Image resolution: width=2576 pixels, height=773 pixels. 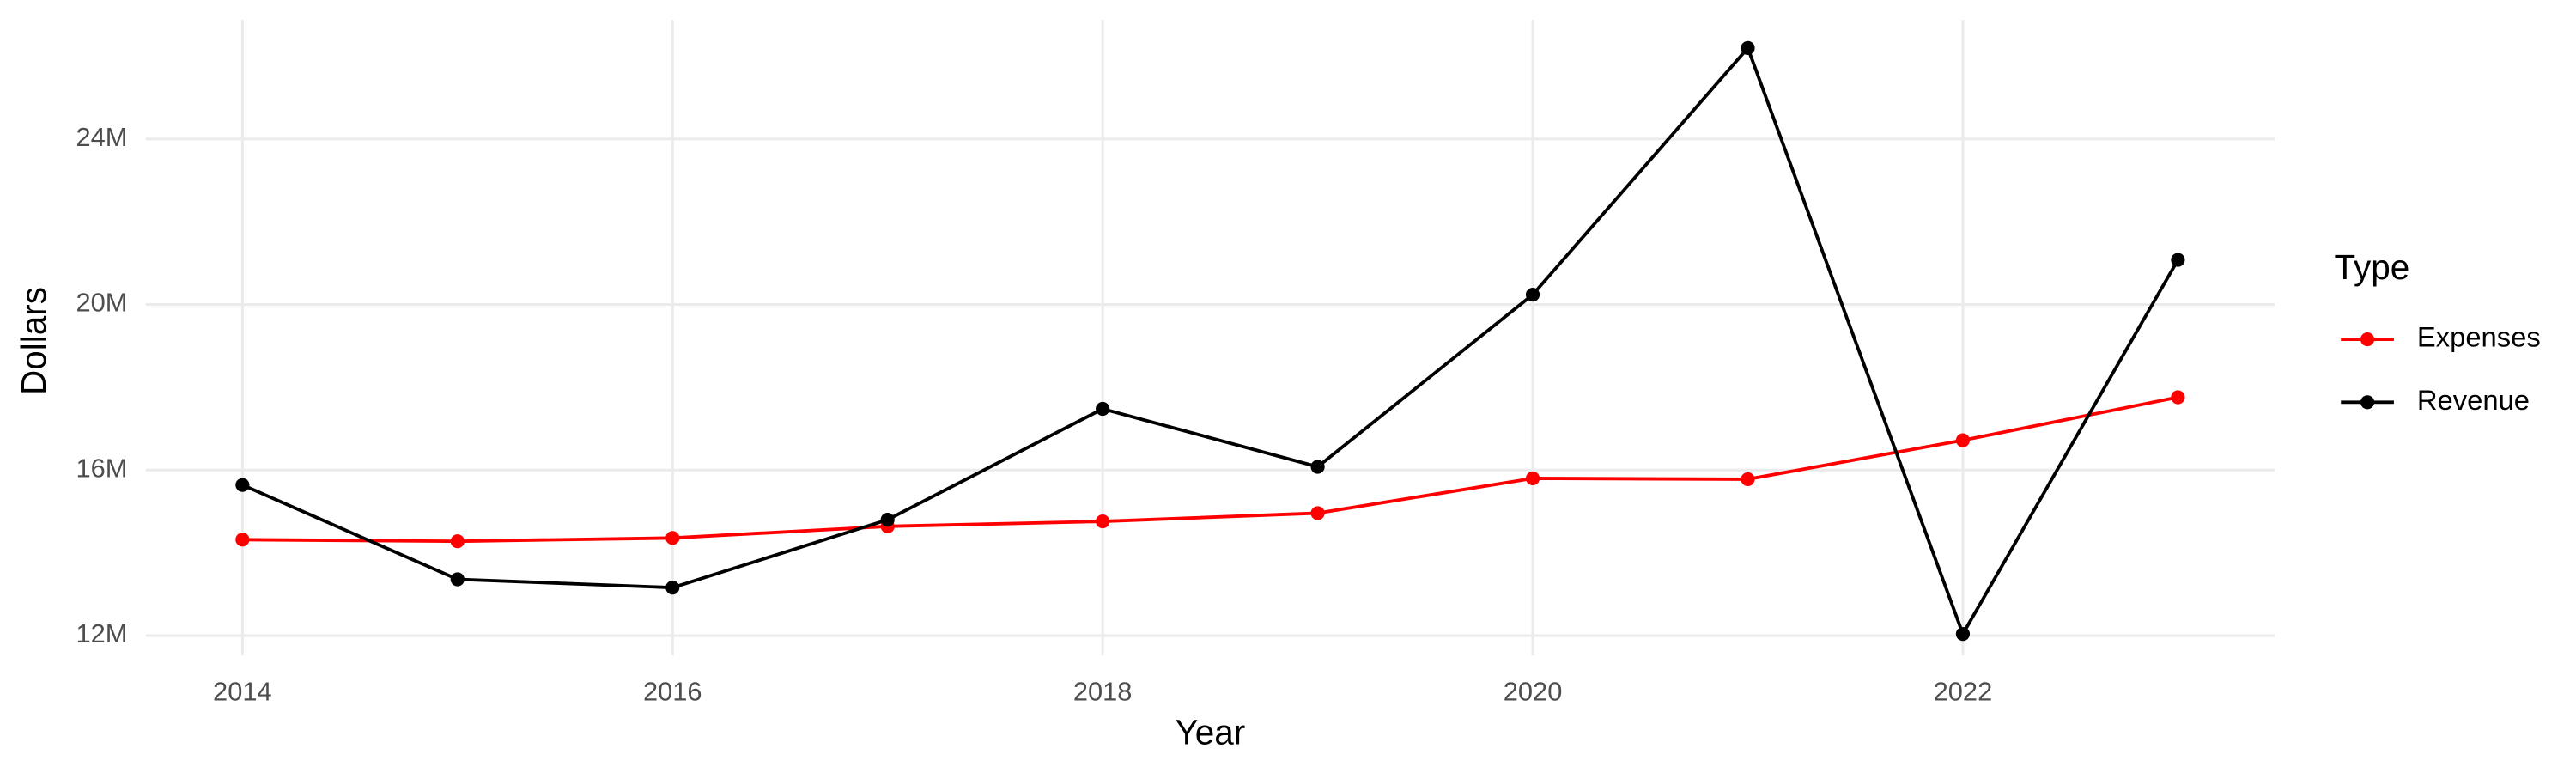 What do you see at coordinates (101, 468) in the screenshot?
I see `y-tick-label: 16M` at bounding box center [101, 468].